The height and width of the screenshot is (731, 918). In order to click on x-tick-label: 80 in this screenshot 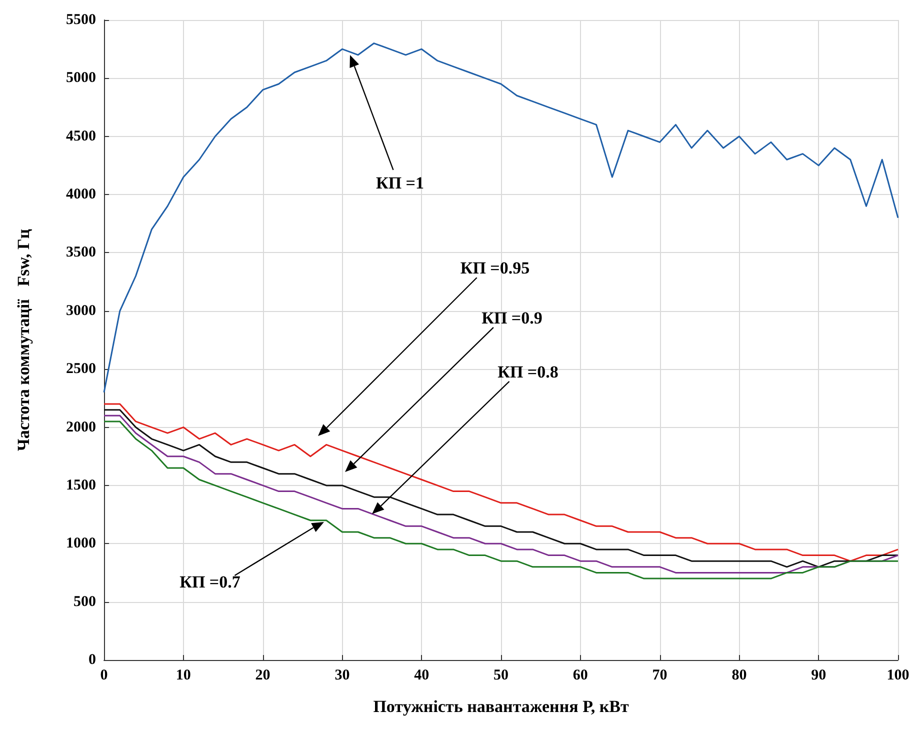, I will do `click(739, 676)`.